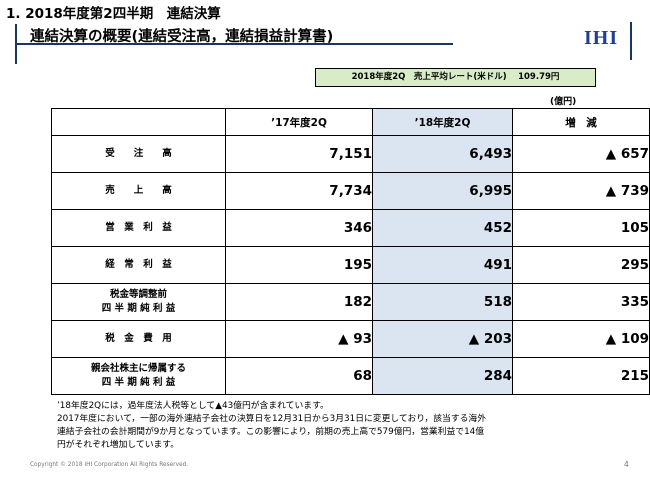 The width and height of the screenshot is (650, 484). What do you see at coordinates (299, 154) in the screenshot?
I see `value-fy17-2q: 7,151` at bounding box center [299, 154].